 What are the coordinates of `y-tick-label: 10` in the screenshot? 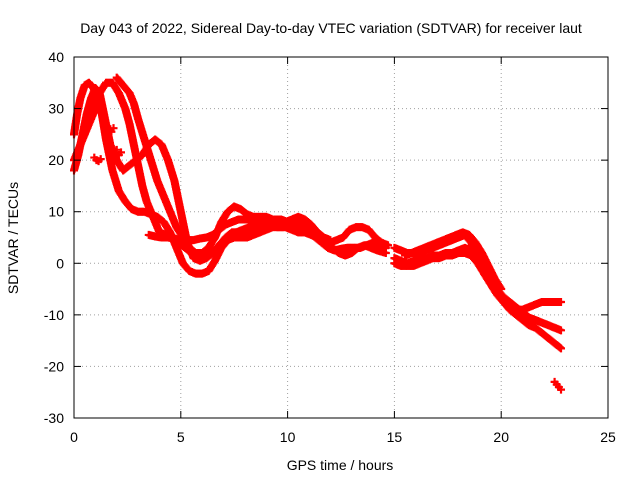 It's located at (56, 212).